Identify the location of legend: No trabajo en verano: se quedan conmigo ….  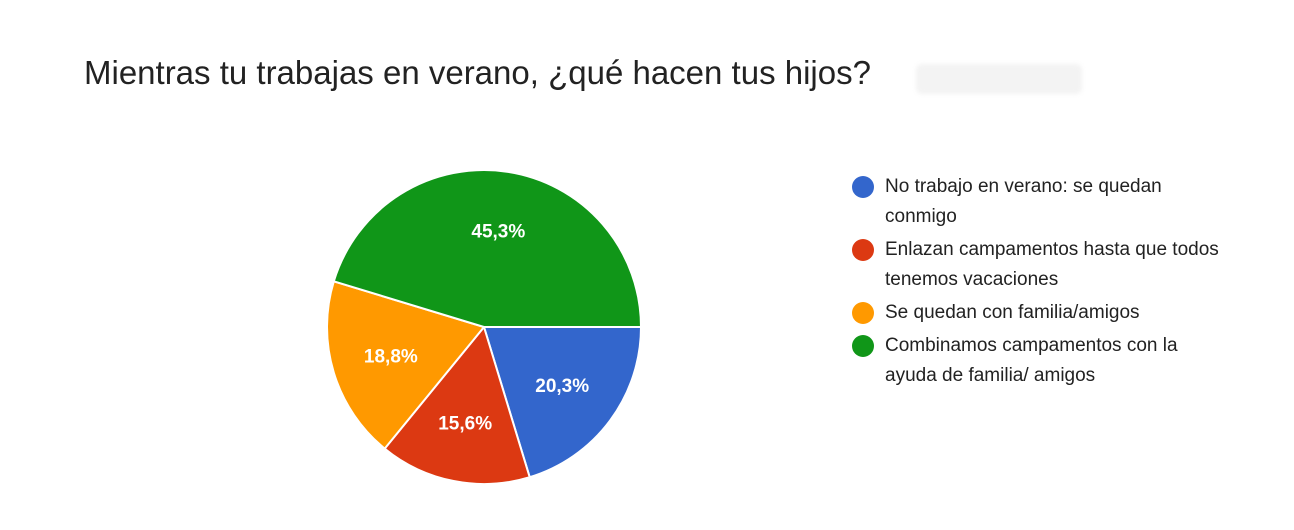
(1042, 283).